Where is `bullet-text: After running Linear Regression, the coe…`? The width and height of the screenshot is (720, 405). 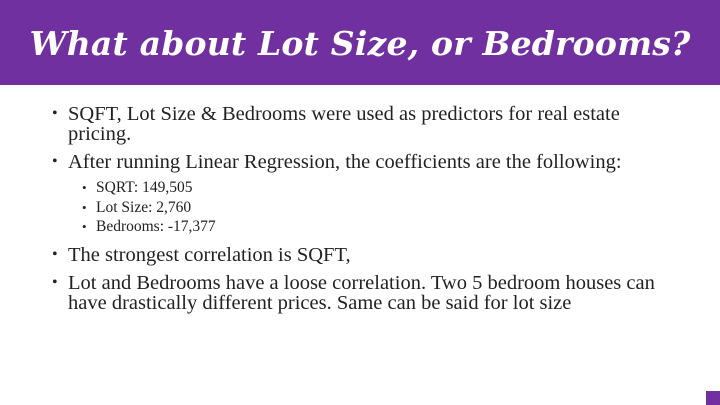 bullet-text: After running Linear Regression, the coe… is located at coordinates (345, 162).